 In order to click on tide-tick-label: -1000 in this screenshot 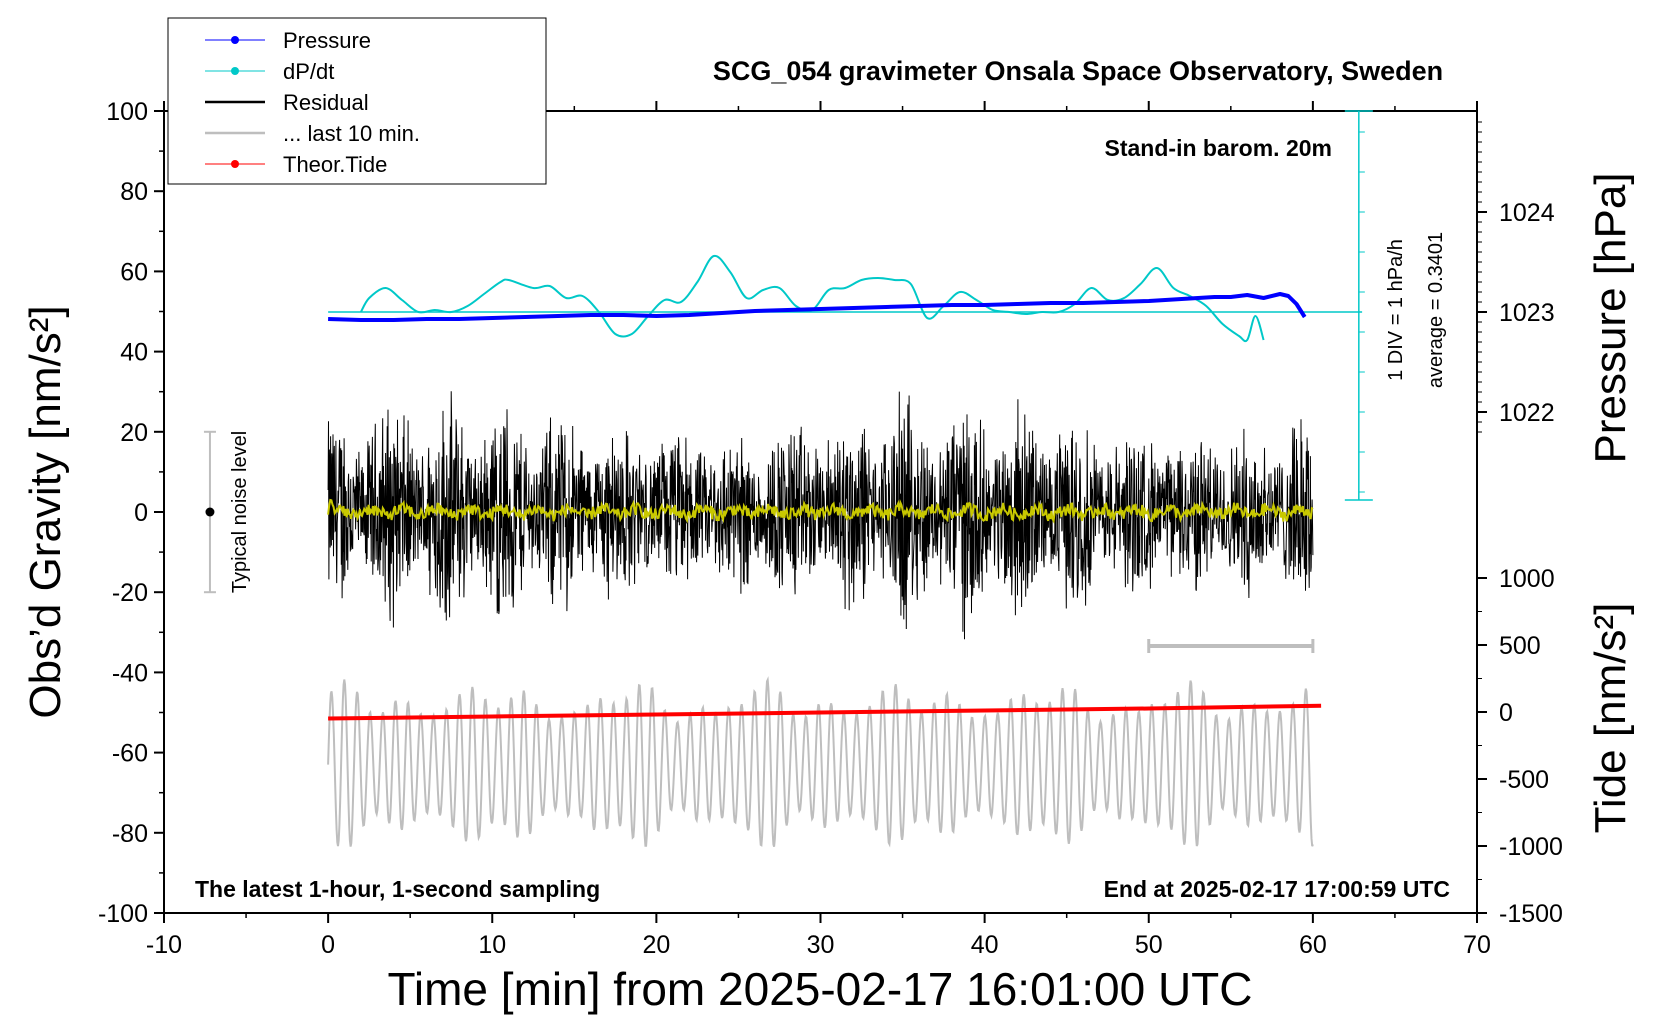, I will do `click(1531, 847)`.